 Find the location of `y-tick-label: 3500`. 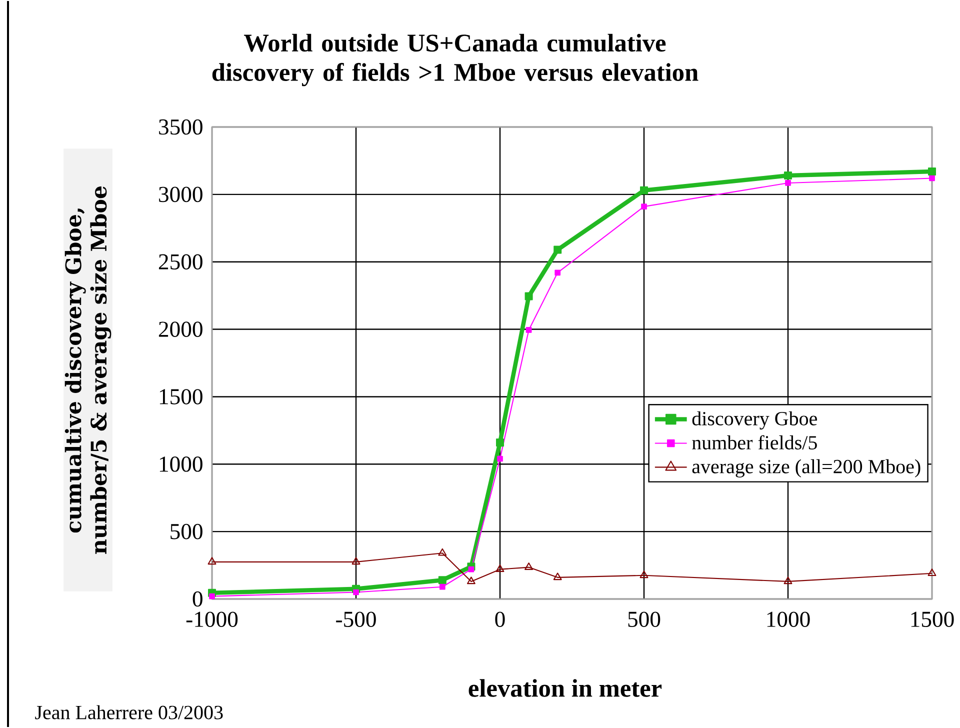

y-tick-label: 3500 is located at coordinates (180, 127).